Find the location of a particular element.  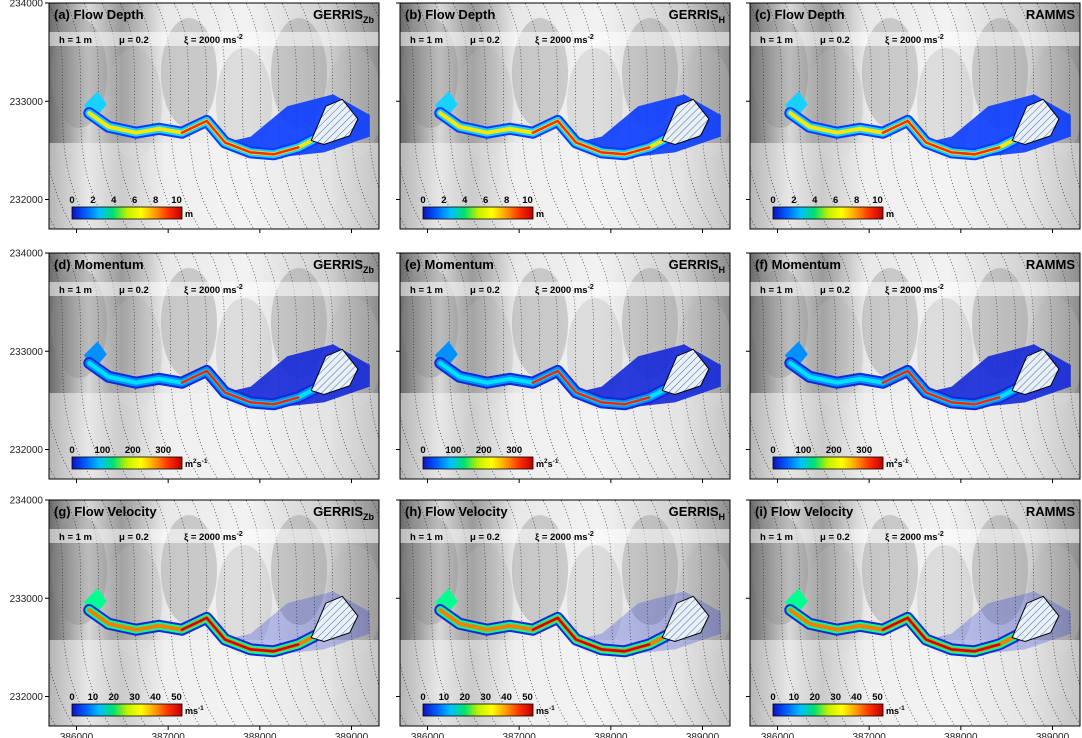

panel-title: (c) Flow Depth is located at coordinates (800, 14).